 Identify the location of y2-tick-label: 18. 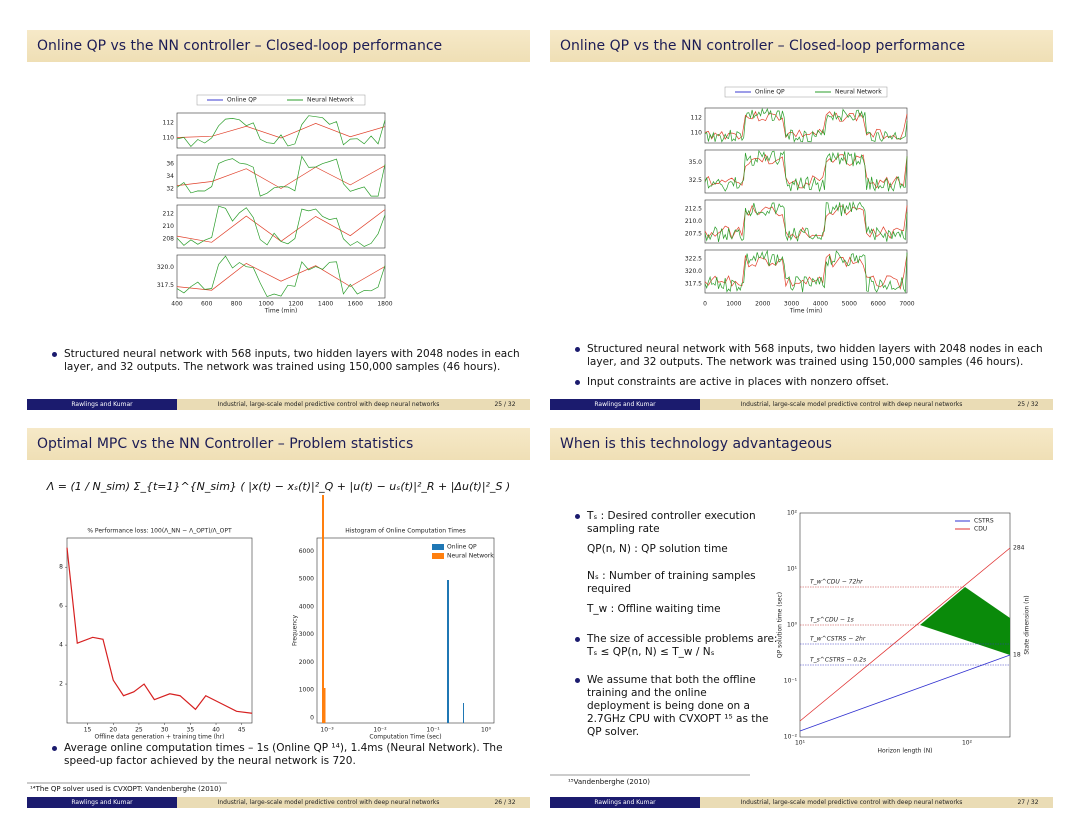
(1017, 655).